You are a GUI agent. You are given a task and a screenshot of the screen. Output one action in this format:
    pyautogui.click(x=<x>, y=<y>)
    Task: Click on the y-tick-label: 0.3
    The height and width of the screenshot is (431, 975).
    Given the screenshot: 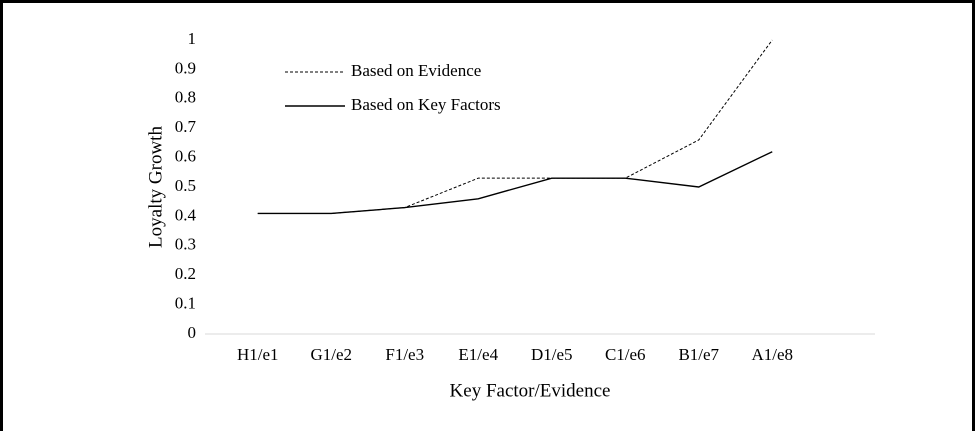 What is the action you would take?
    pyautogui.click(x=185, y=244)
    